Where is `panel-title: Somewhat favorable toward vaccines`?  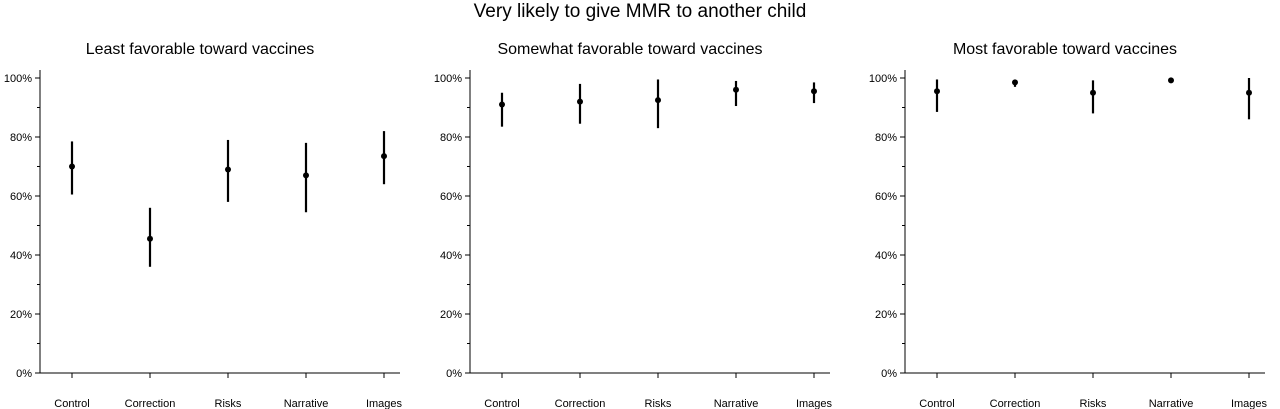 panel-title: Somewhat favorable toward vaccines is located at coordinates (630, 49).